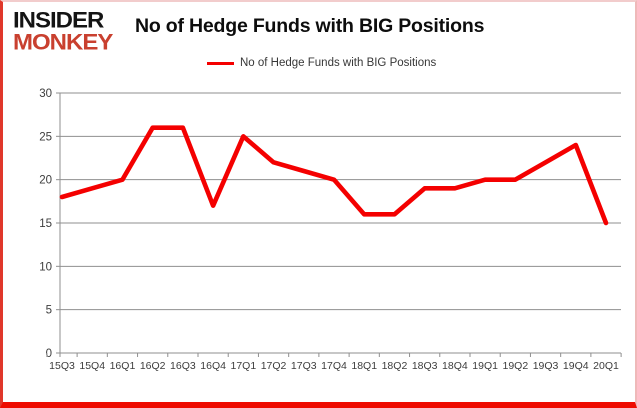 Image resolution: width=637 pixels, height=408 pixels. I want to click on x-axis-label: 16Q2, so click(153, 366).